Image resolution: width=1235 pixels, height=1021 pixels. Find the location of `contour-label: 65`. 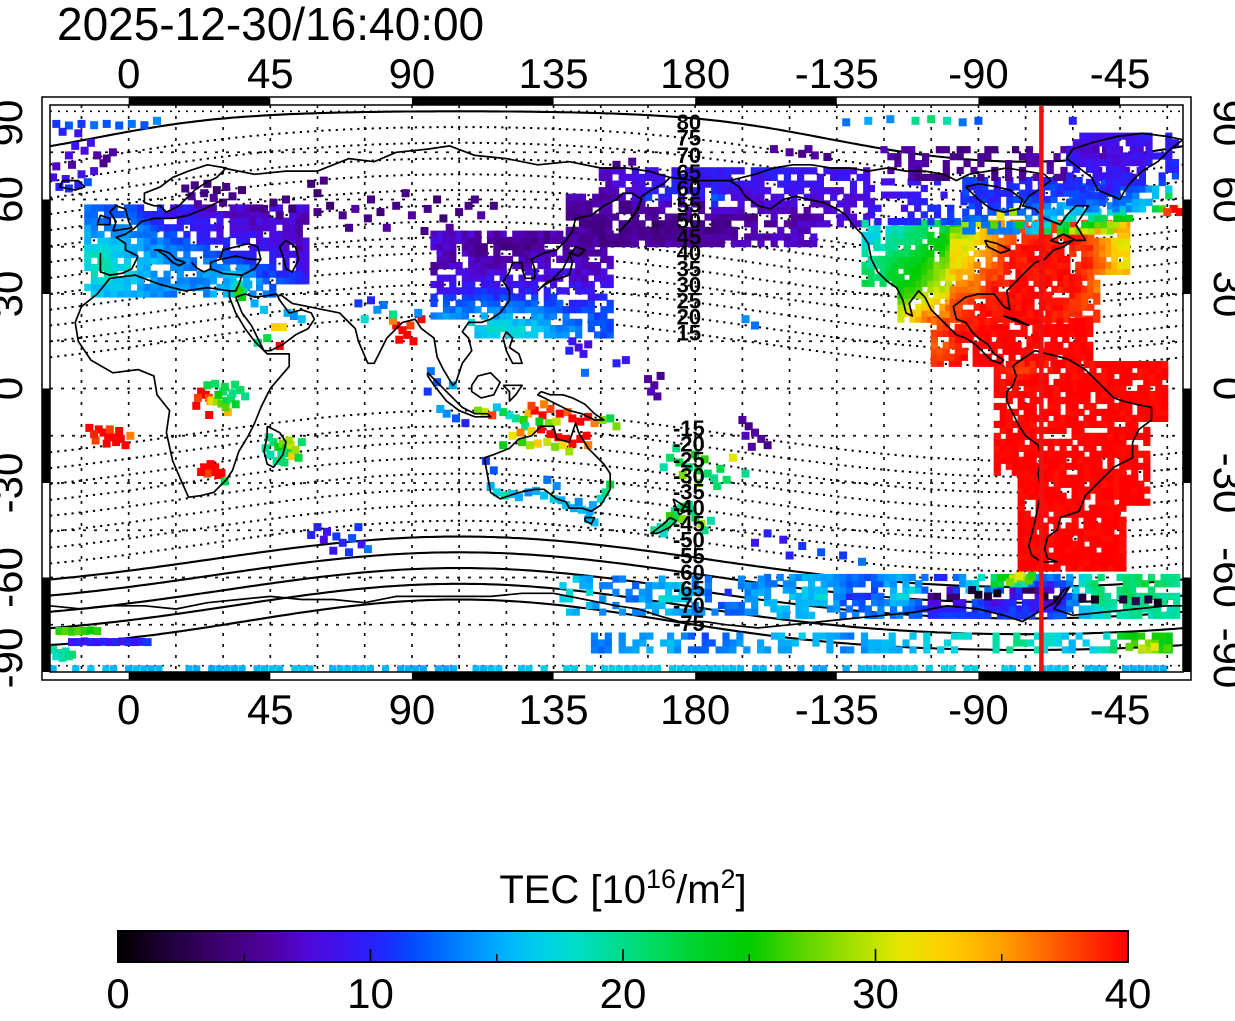

contour-label: 65 is located at coordinates (689, 172).